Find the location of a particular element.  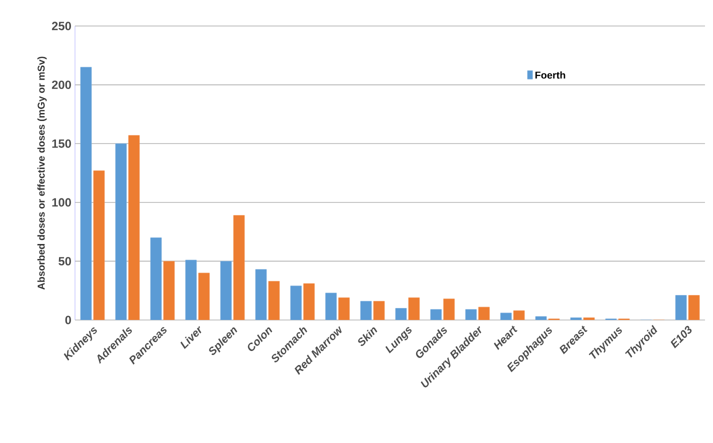

y-tick-label: 0 is located at coordinates (68, 320).